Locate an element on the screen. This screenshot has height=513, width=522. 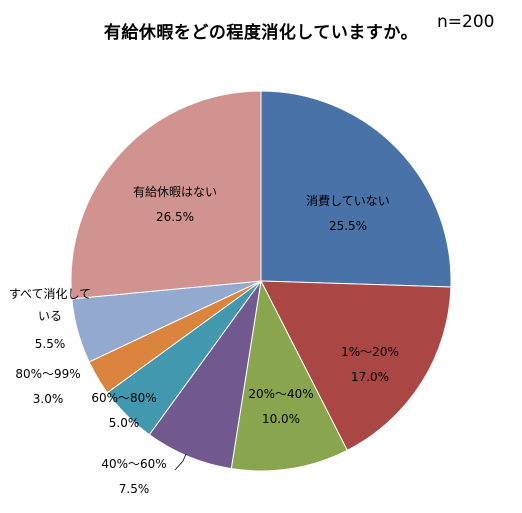
slice-value-text: 7.5% is located at coordinates (134, 489).